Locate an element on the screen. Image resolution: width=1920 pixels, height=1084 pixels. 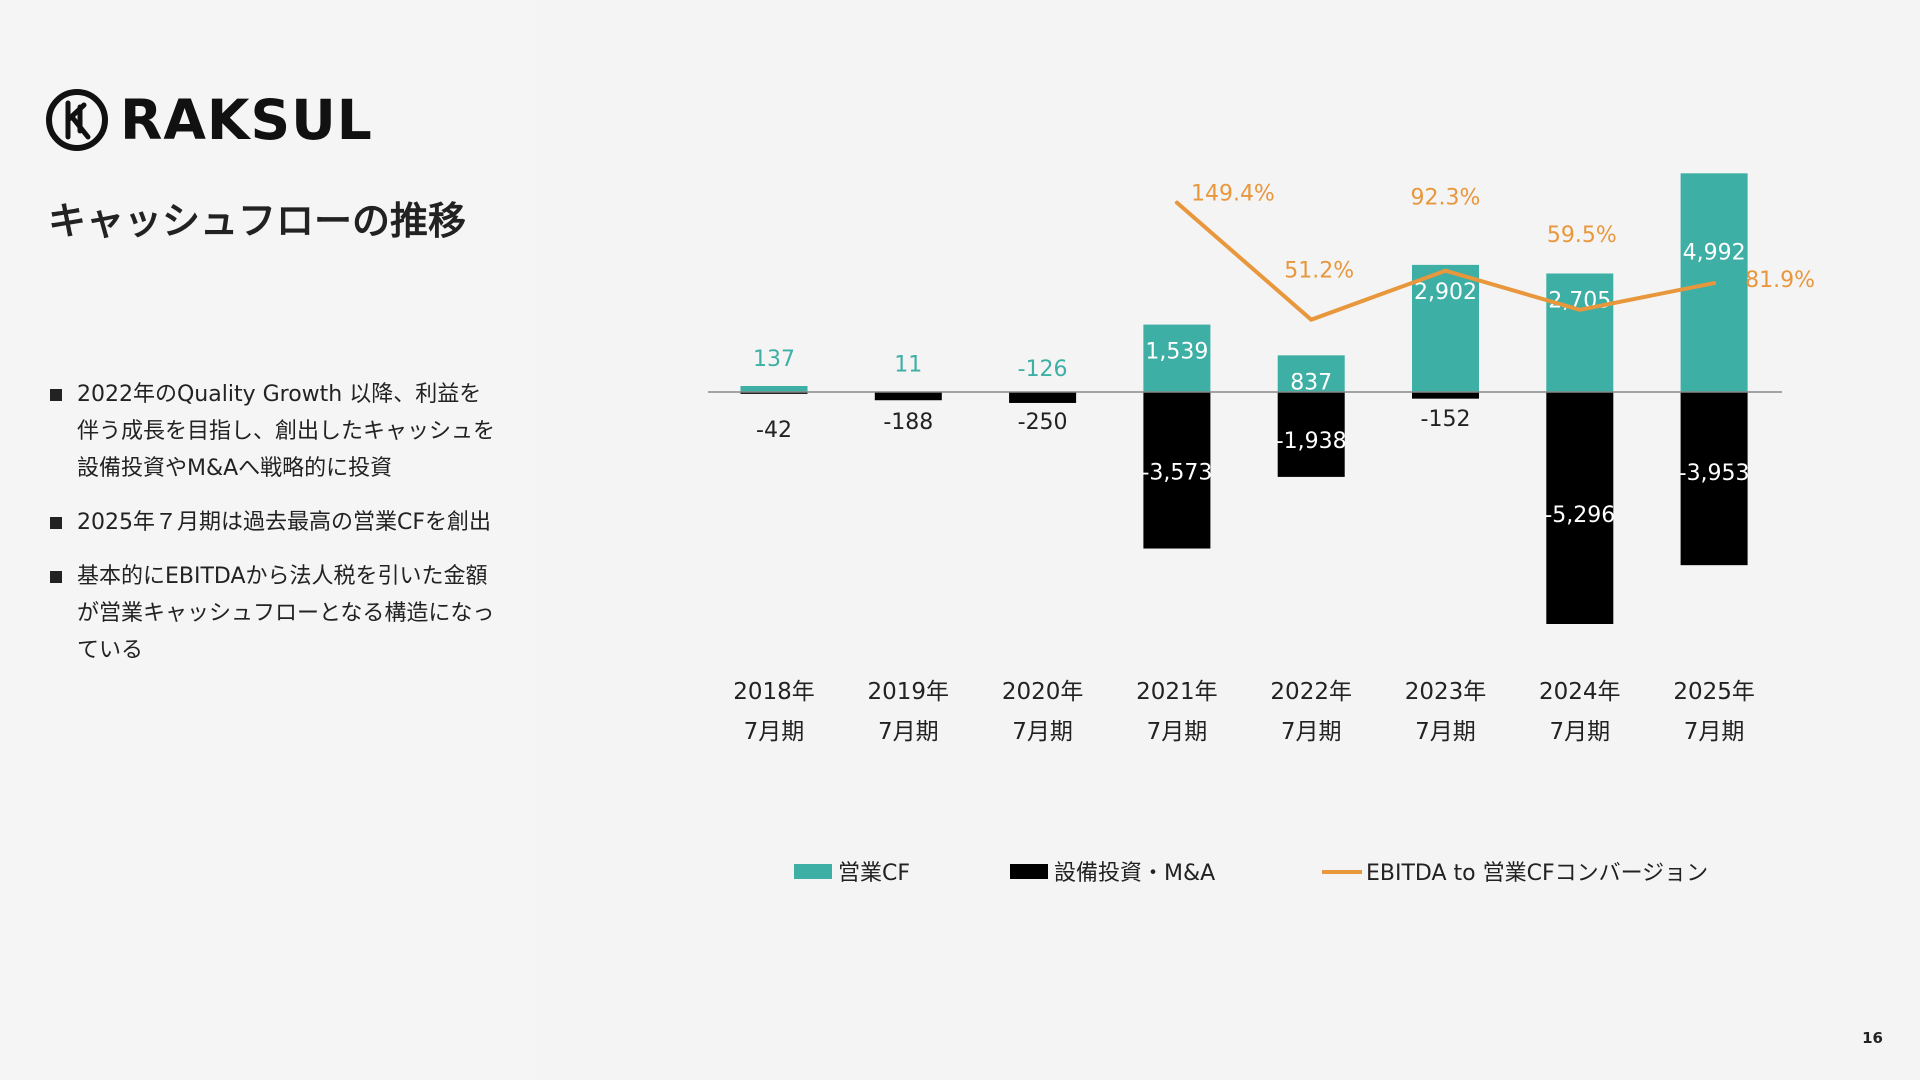
raksul-logo: RAKSUL is located at coordinates (208, 120).